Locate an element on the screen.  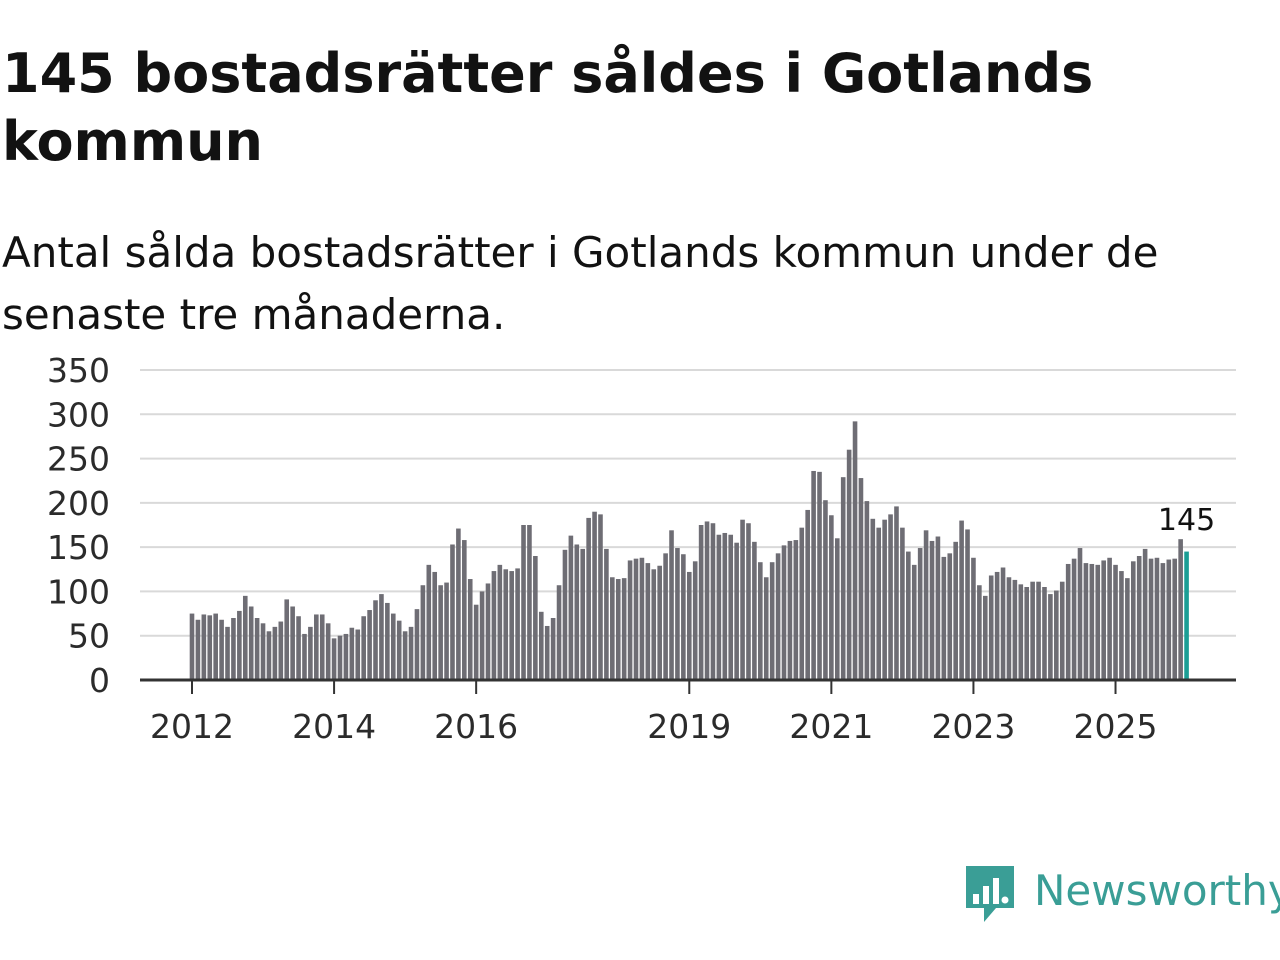
x-tick-label: 2019 is located at coordinates (689, 726).